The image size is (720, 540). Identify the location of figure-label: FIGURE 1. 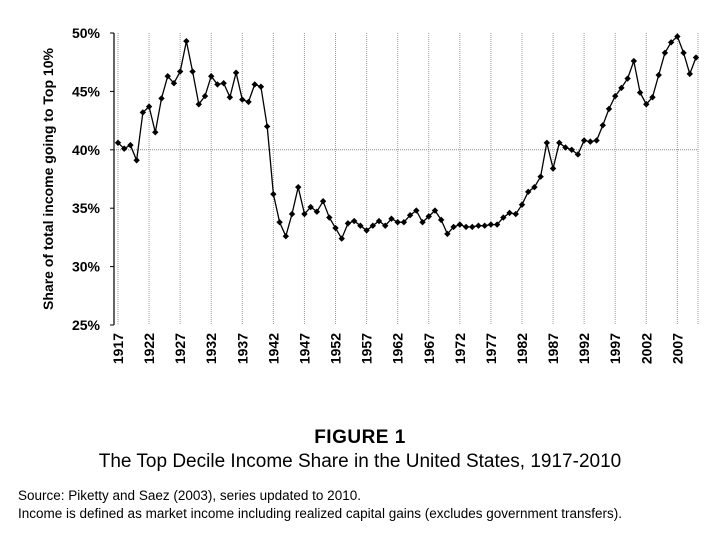
(360, 437).